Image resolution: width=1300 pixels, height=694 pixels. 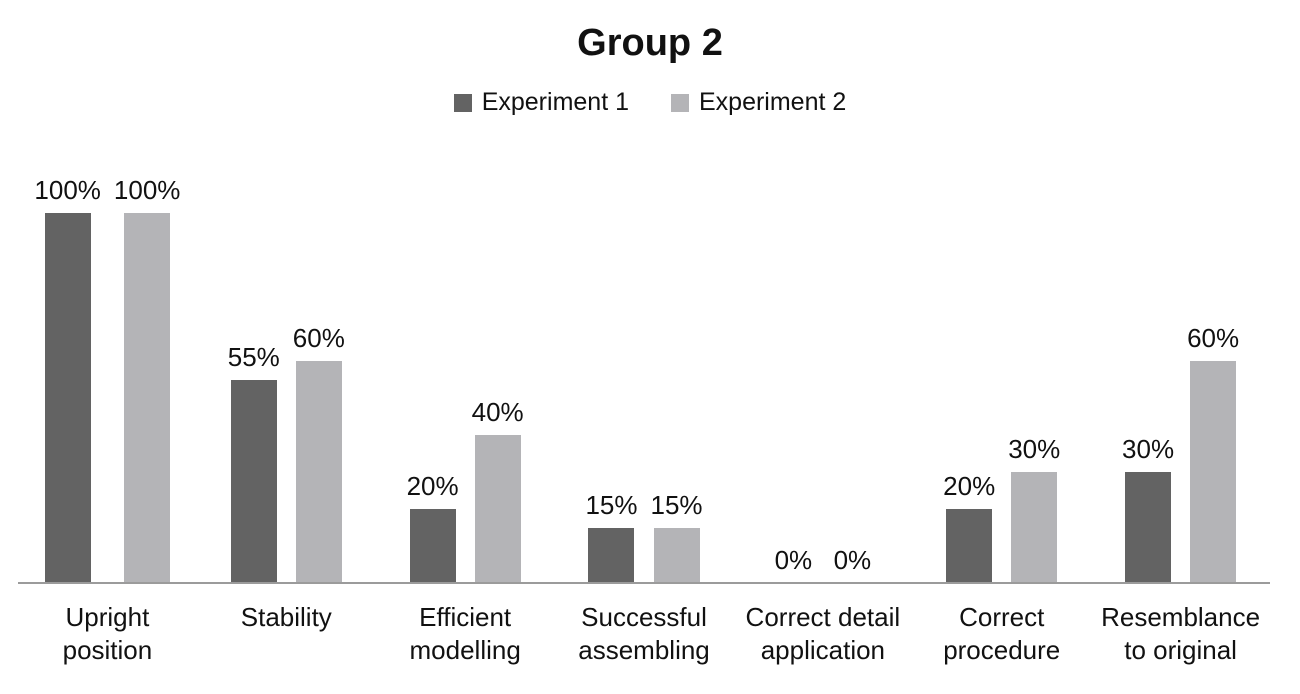 What do you see at coordinates (253, 356) in the screenshot?
I see `value-label: 55%` at bounding box center [253, 356].